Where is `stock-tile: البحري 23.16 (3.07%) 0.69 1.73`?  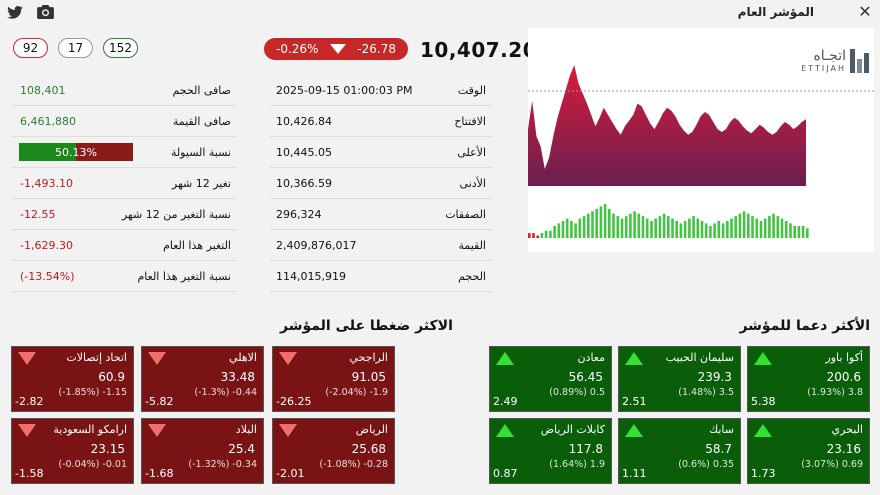
stock-tile: البحري 23.16 (3.07%) 0.69 1.73 is located at coordinates (808, 451).